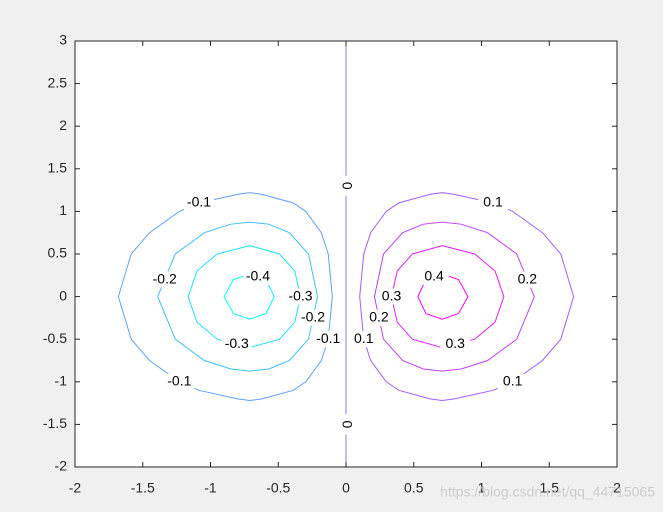 This screenshot has width=663, height=512. Describe the element at coordinates (482, 488) in the screenshot. I see `x-tick-label: 1` at that location.